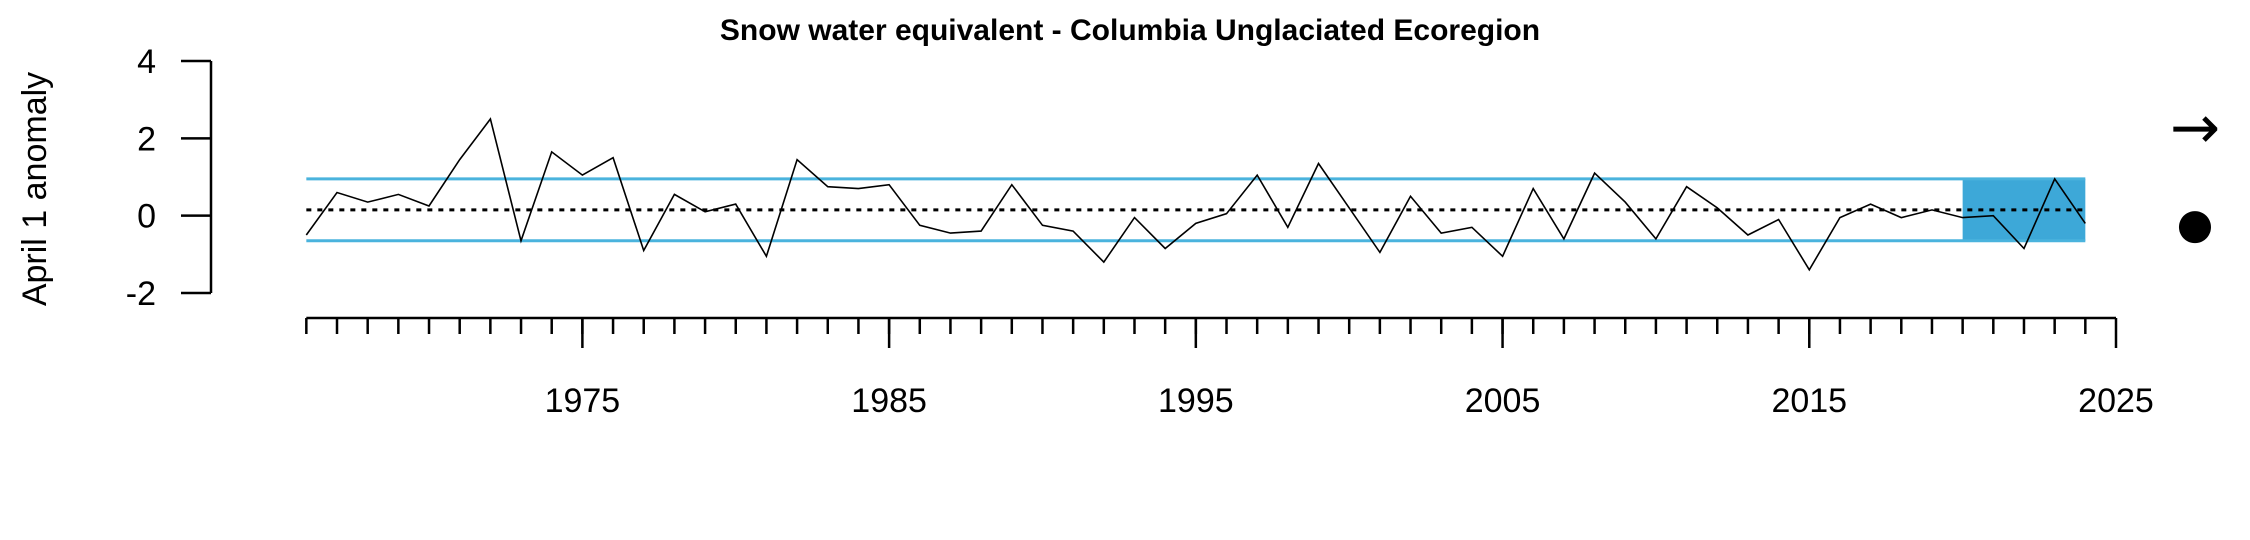  I want to click on y-tick-label: 0, so click(146, 217).